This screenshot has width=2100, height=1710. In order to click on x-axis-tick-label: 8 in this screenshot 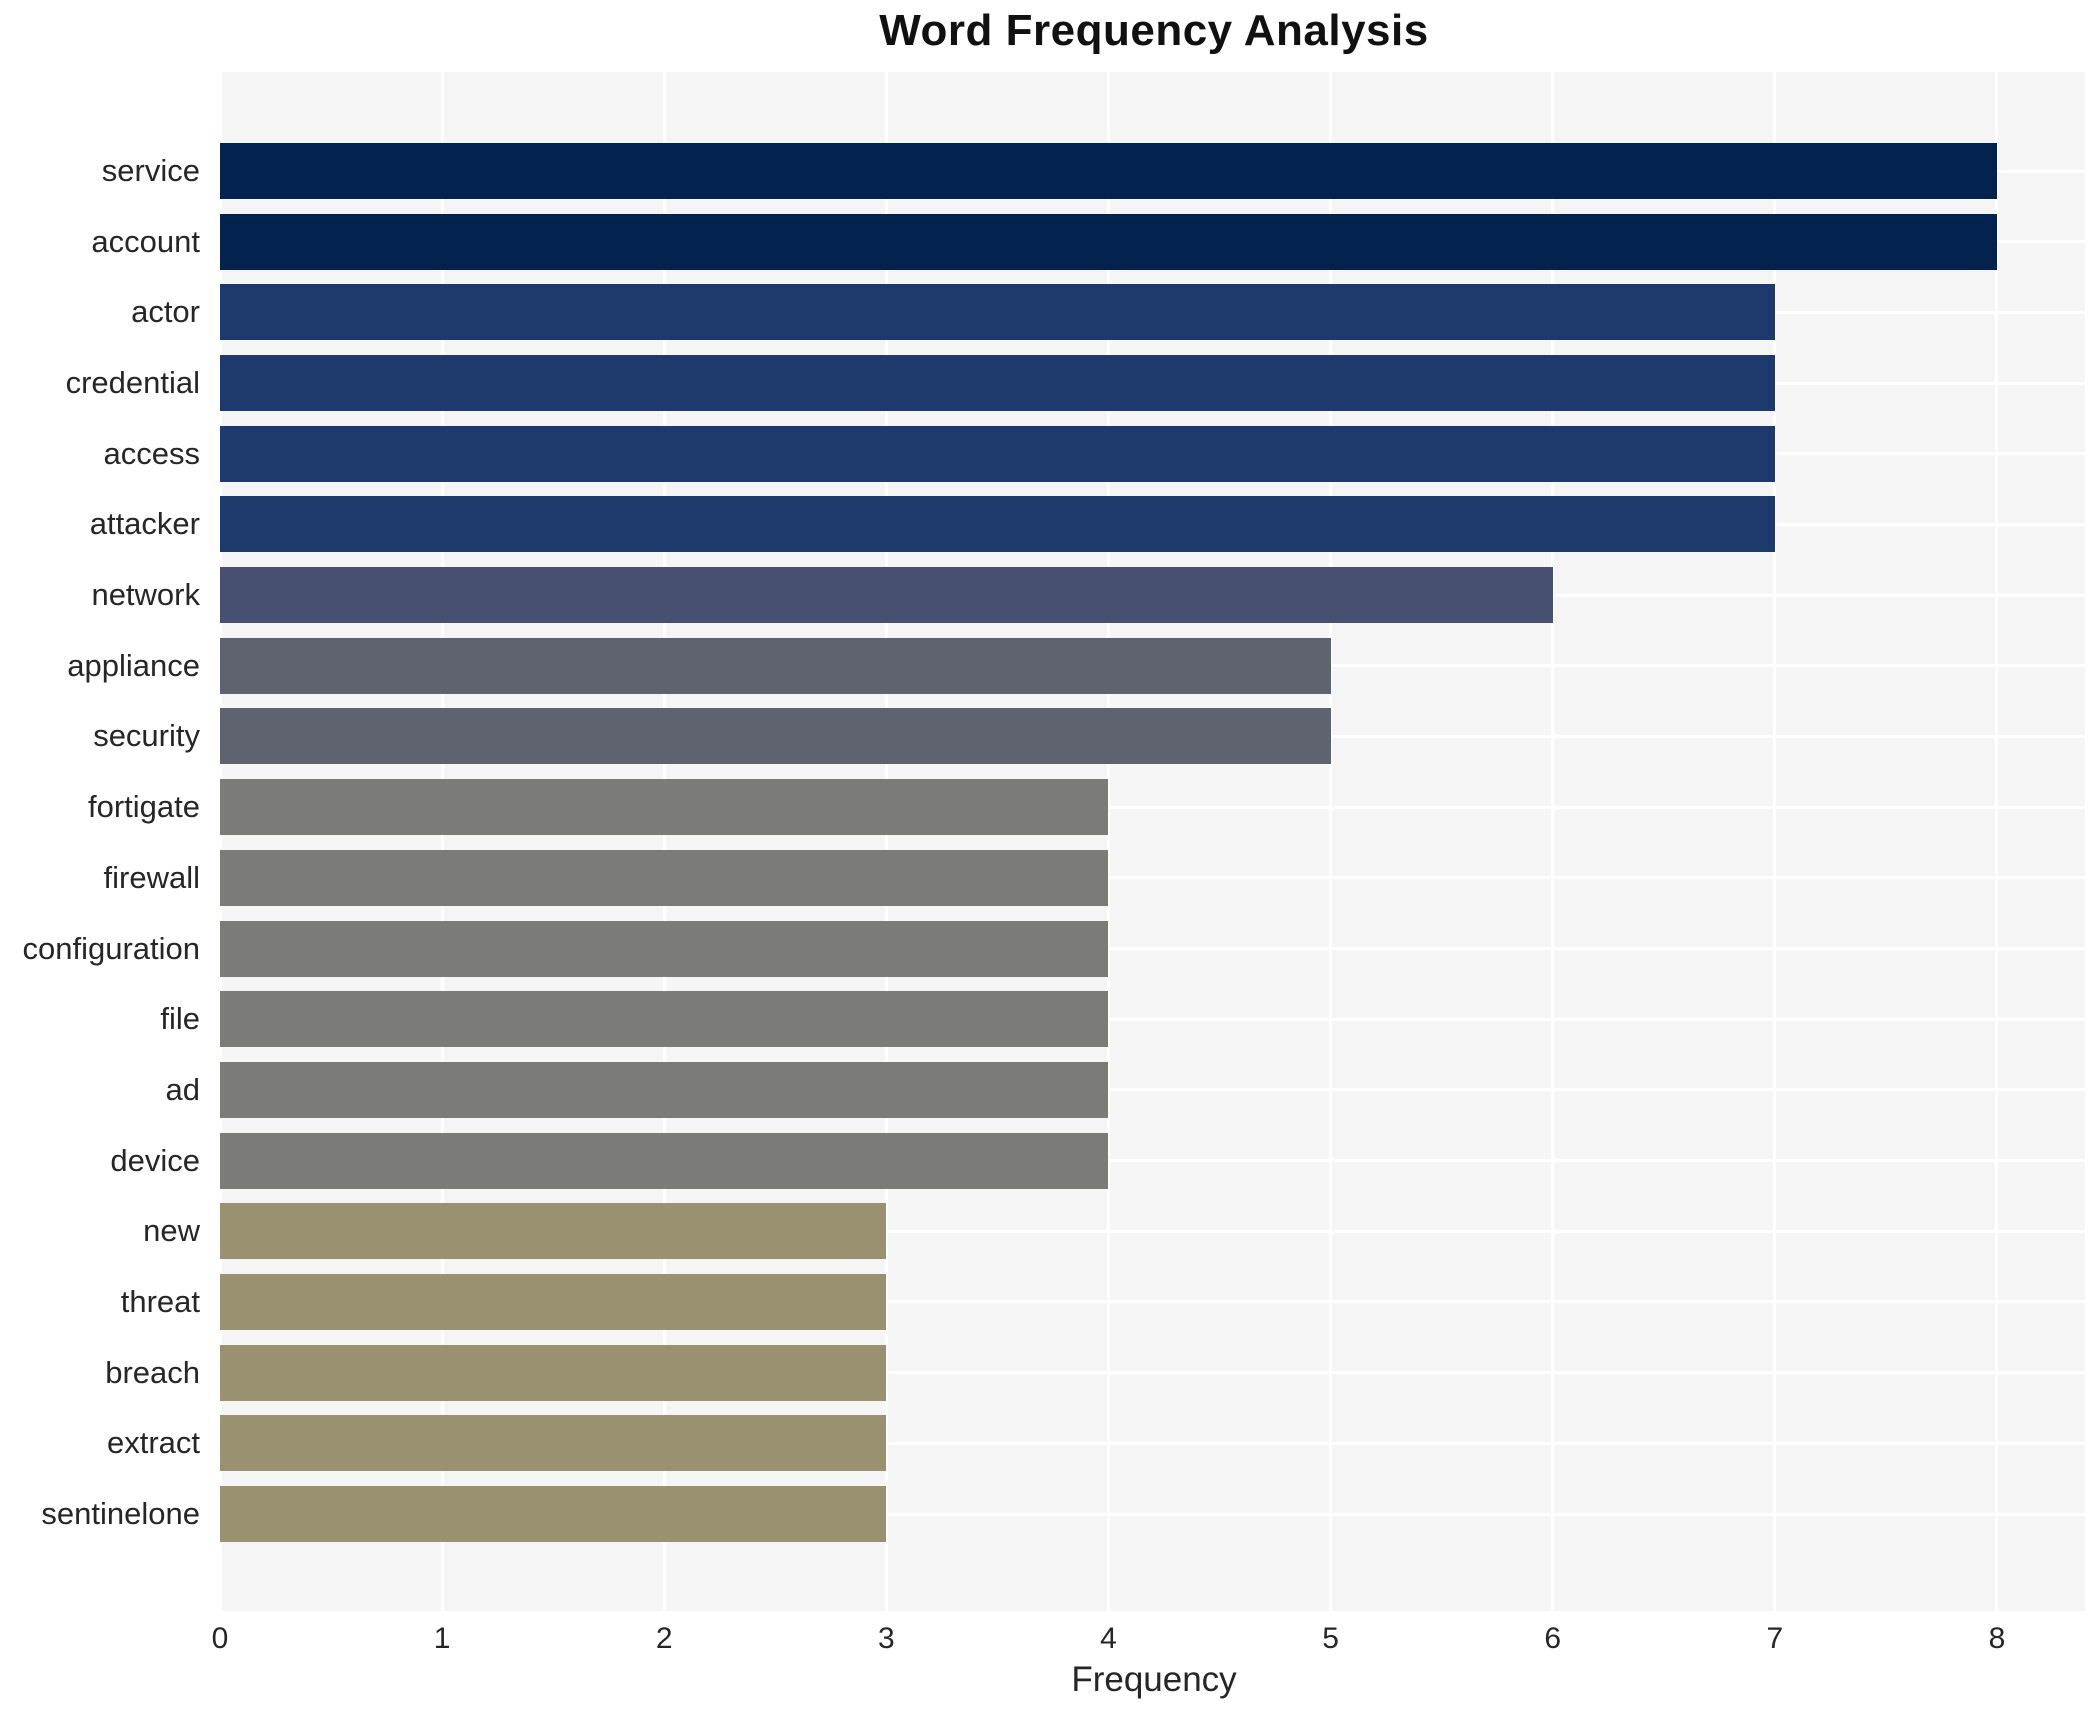, I will do `click(1997, 1638)`.